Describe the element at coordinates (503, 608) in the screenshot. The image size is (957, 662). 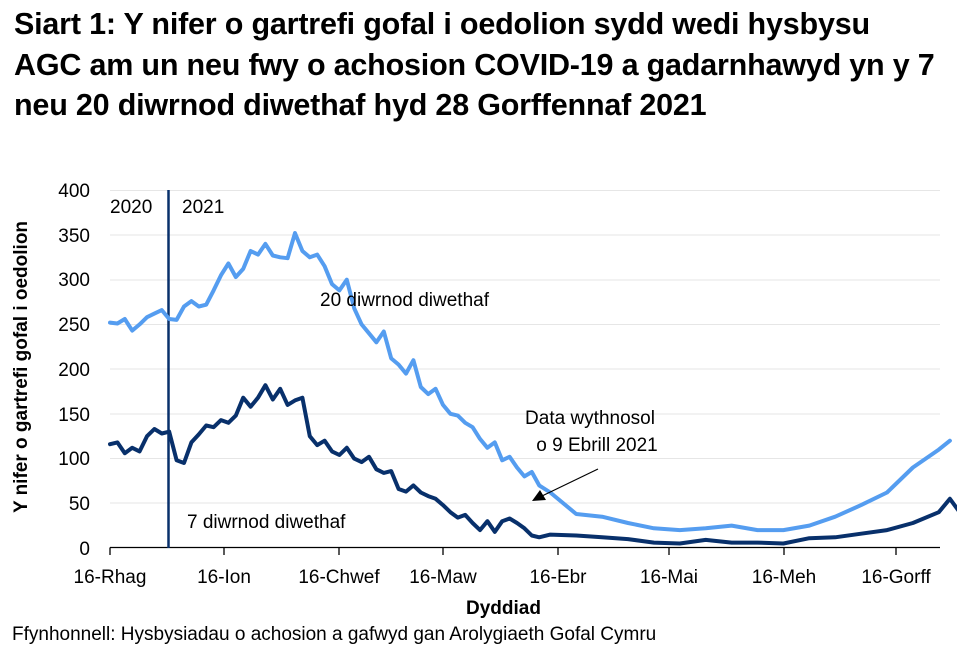
I see `x-axis-label: Dyddiad` at that location.